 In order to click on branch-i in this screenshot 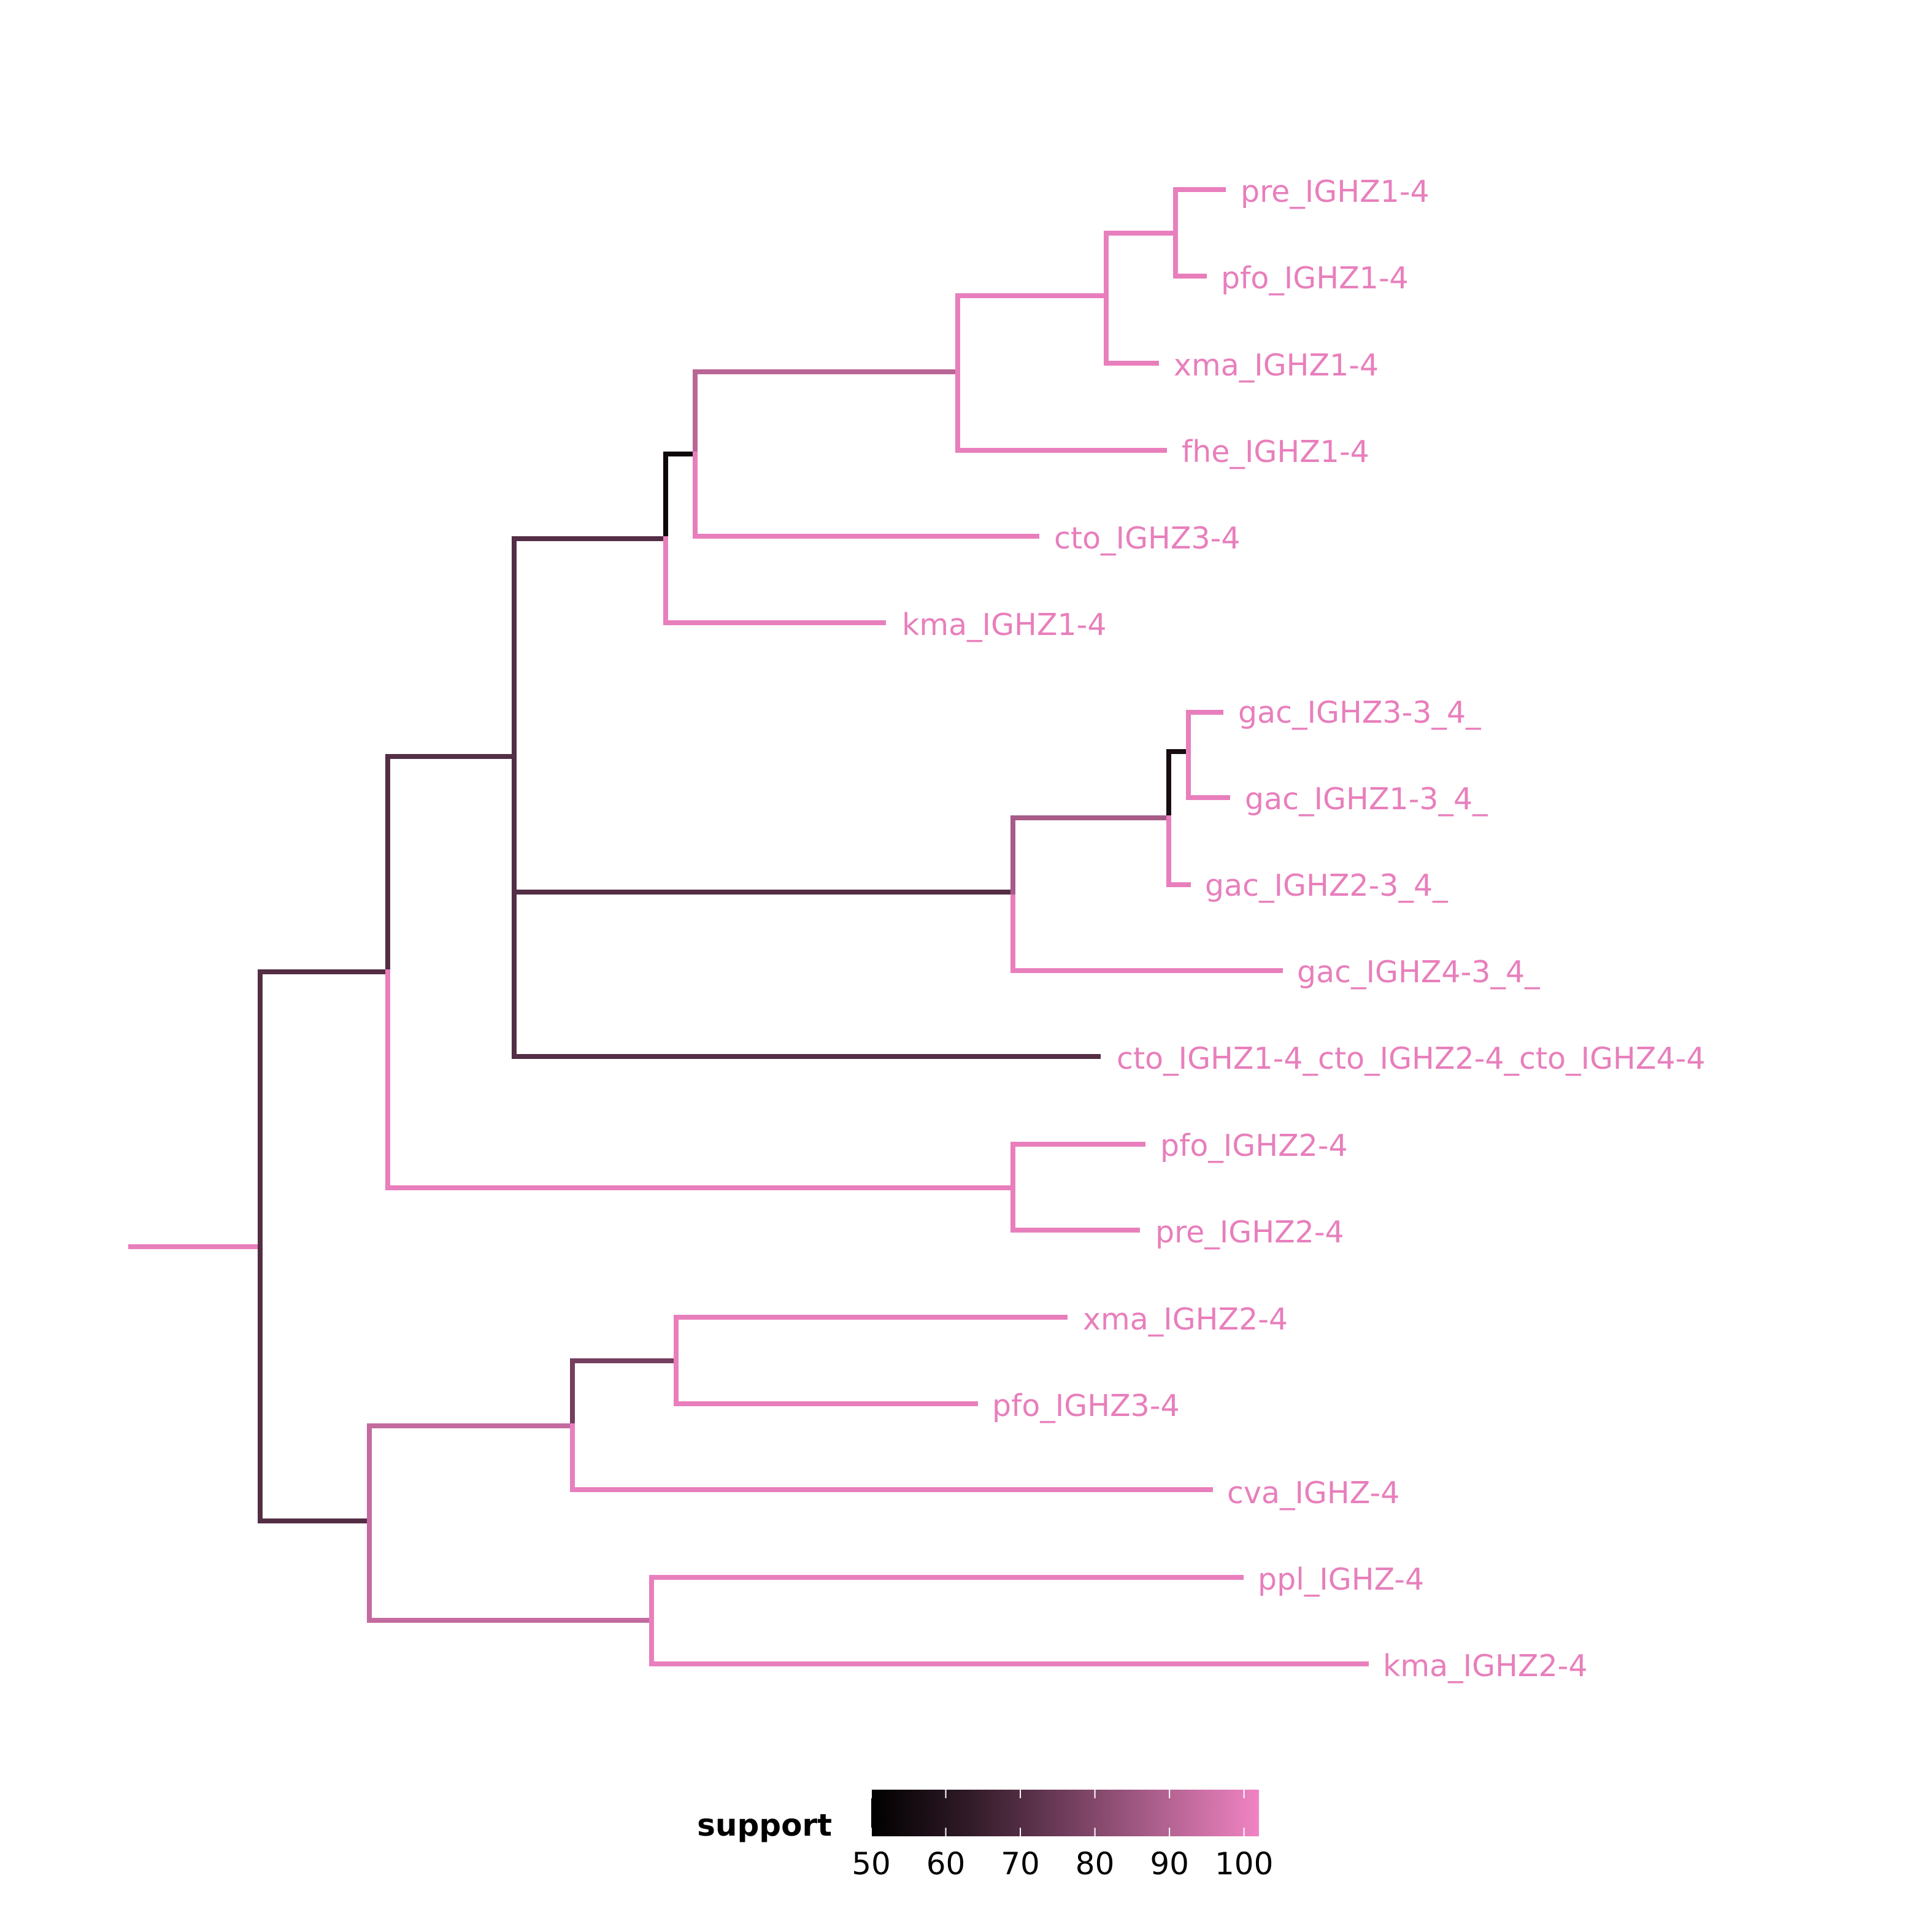, I will do `click(1146, 931)`.